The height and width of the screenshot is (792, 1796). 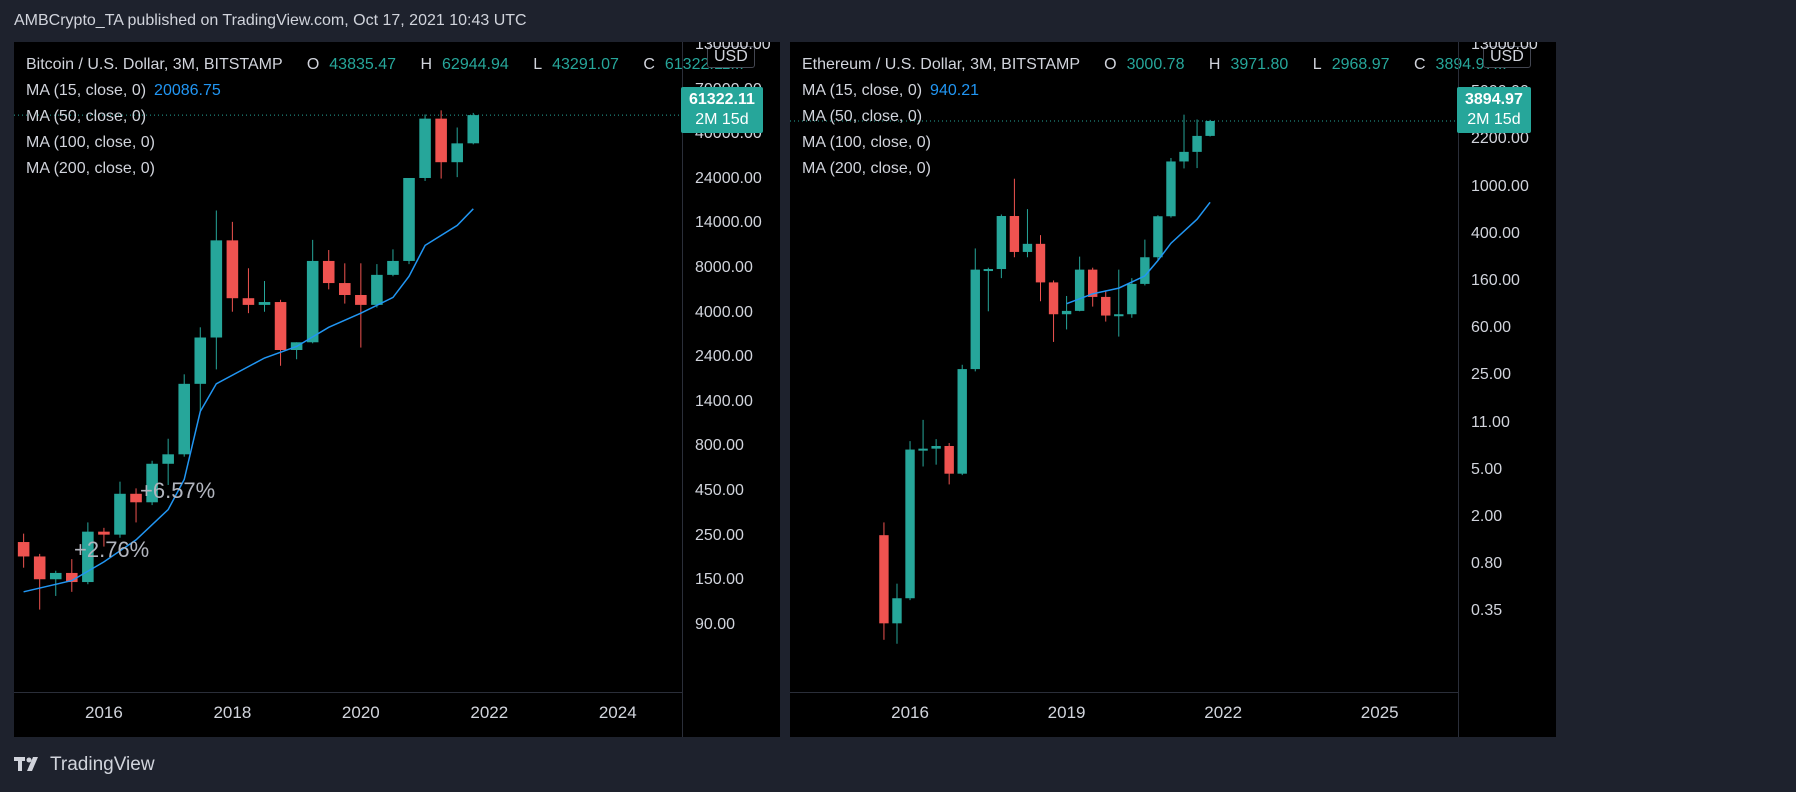 I want to click on btc-currency-button: USD, so click(x=731, y=57).